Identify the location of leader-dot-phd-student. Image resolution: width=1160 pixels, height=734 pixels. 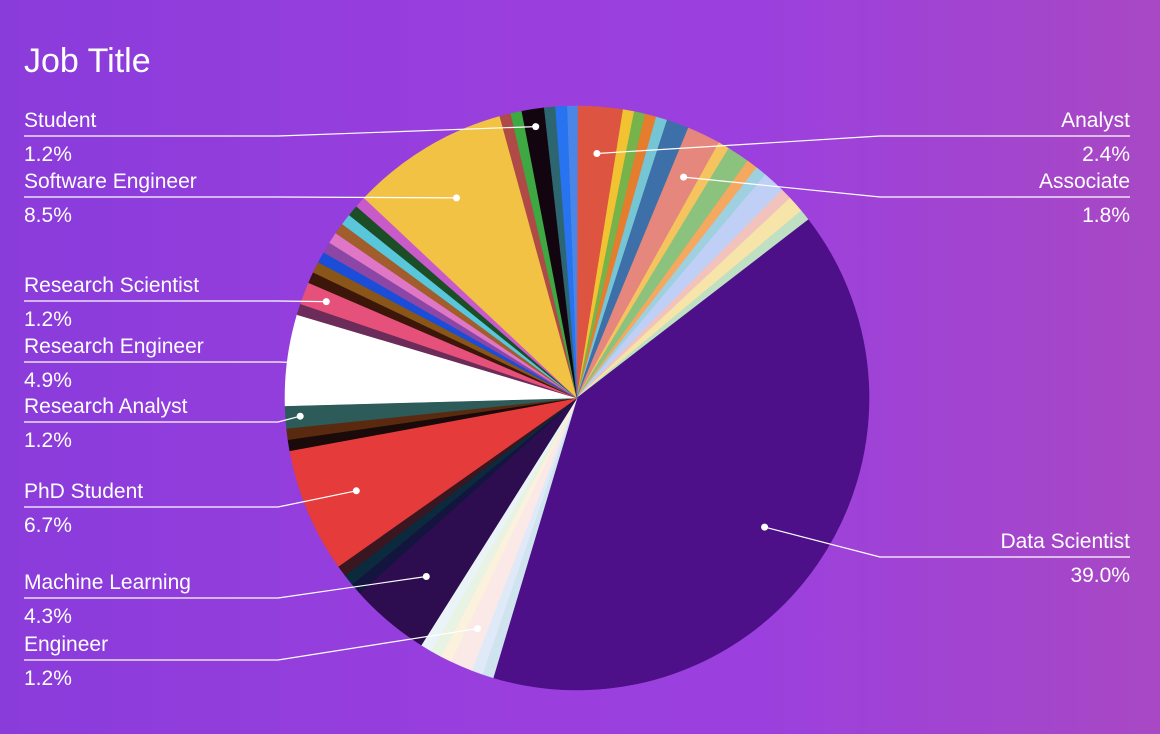
(356, 491).